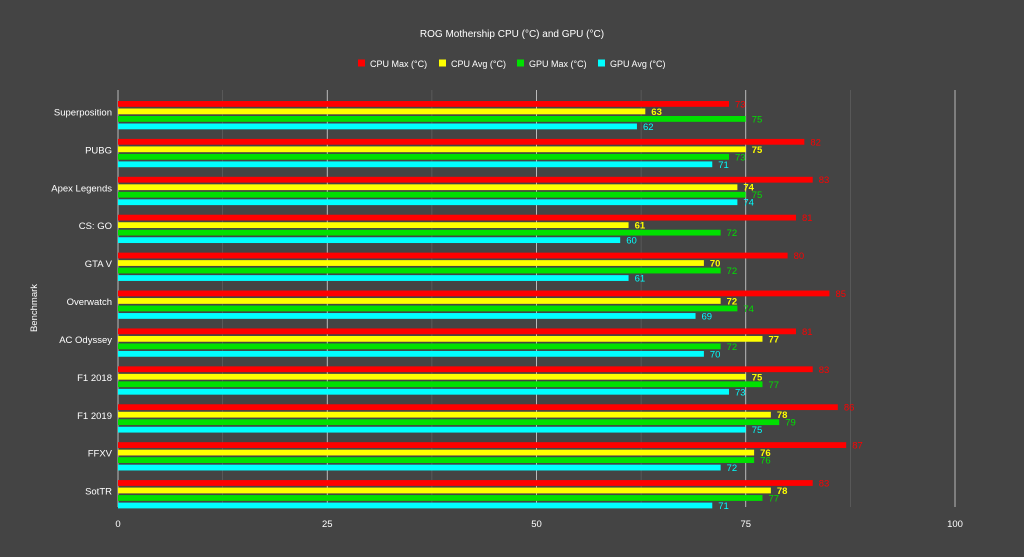  I want to click on data-label: 87, so click(857, 446).